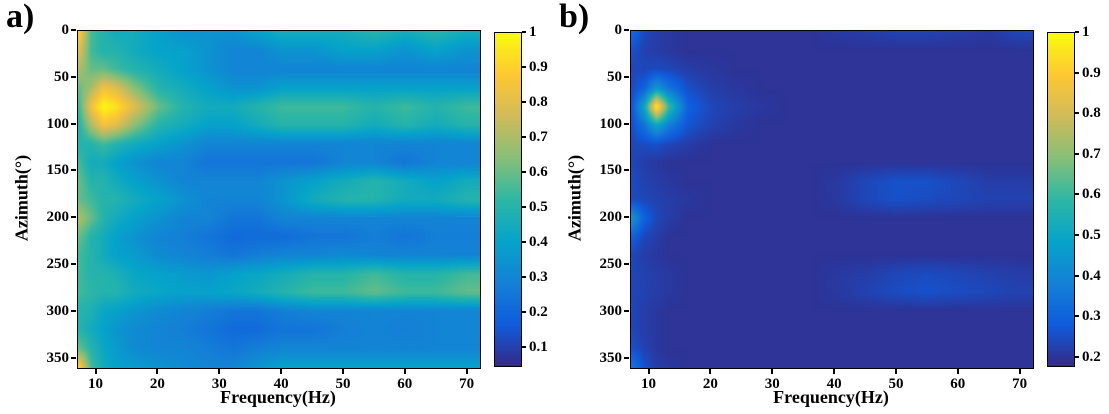 This screenshot has height=414, width=1109. I want to click on colorbar-a, so click(508, 199).